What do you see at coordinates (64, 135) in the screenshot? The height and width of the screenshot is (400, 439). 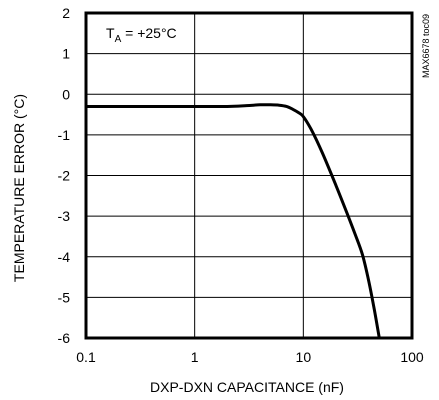 I see `y-tick-label: -1` at bounding box center [64, 135].